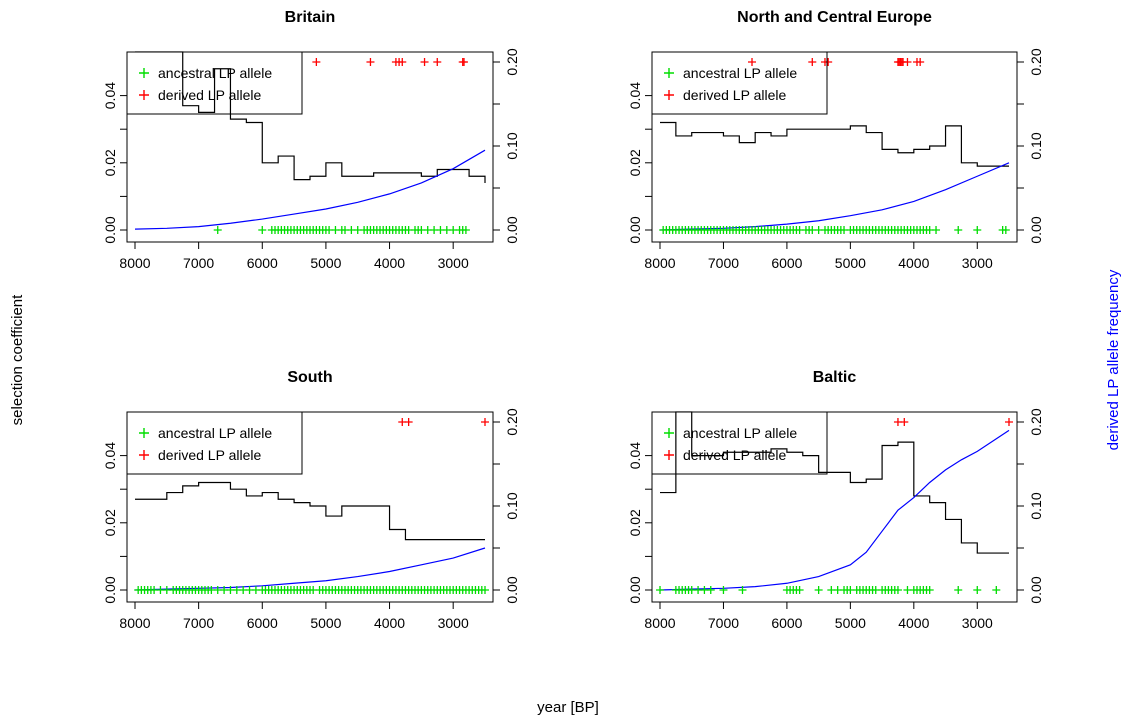 The width and height of the screenshot is (1137, 725). Describe the element at coordinates (310, 17) in the screenshot. I see `chart-title: Britain` at that location.